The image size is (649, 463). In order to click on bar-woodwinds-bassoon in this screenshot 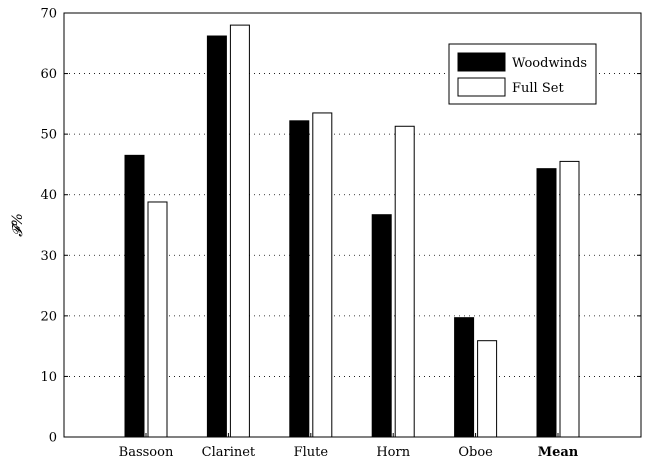, I will do `click(134, 296)`.